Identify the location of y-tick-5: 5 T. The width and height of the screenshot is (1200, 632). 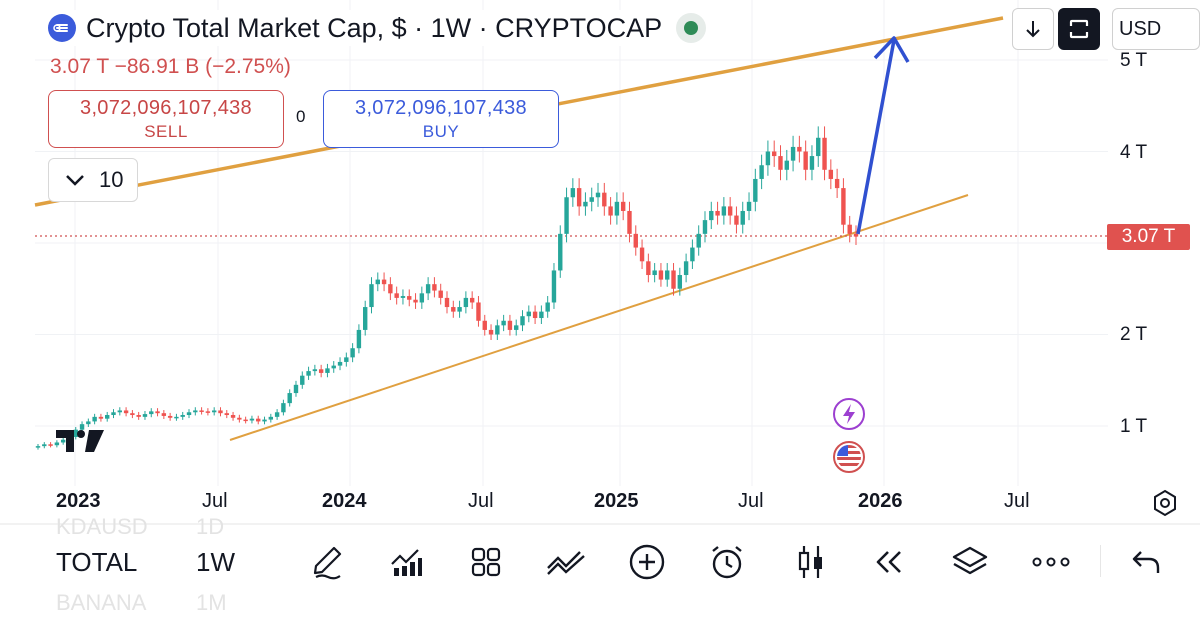
(1134, 60).